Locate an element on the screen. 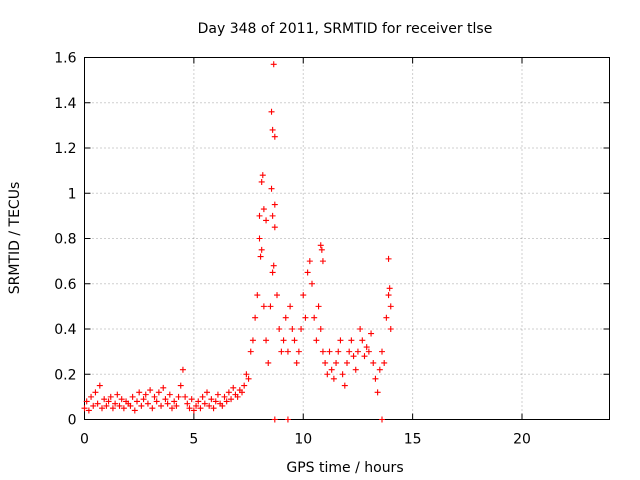  x-tick-label: 20 is located at coordinates (522, 440).